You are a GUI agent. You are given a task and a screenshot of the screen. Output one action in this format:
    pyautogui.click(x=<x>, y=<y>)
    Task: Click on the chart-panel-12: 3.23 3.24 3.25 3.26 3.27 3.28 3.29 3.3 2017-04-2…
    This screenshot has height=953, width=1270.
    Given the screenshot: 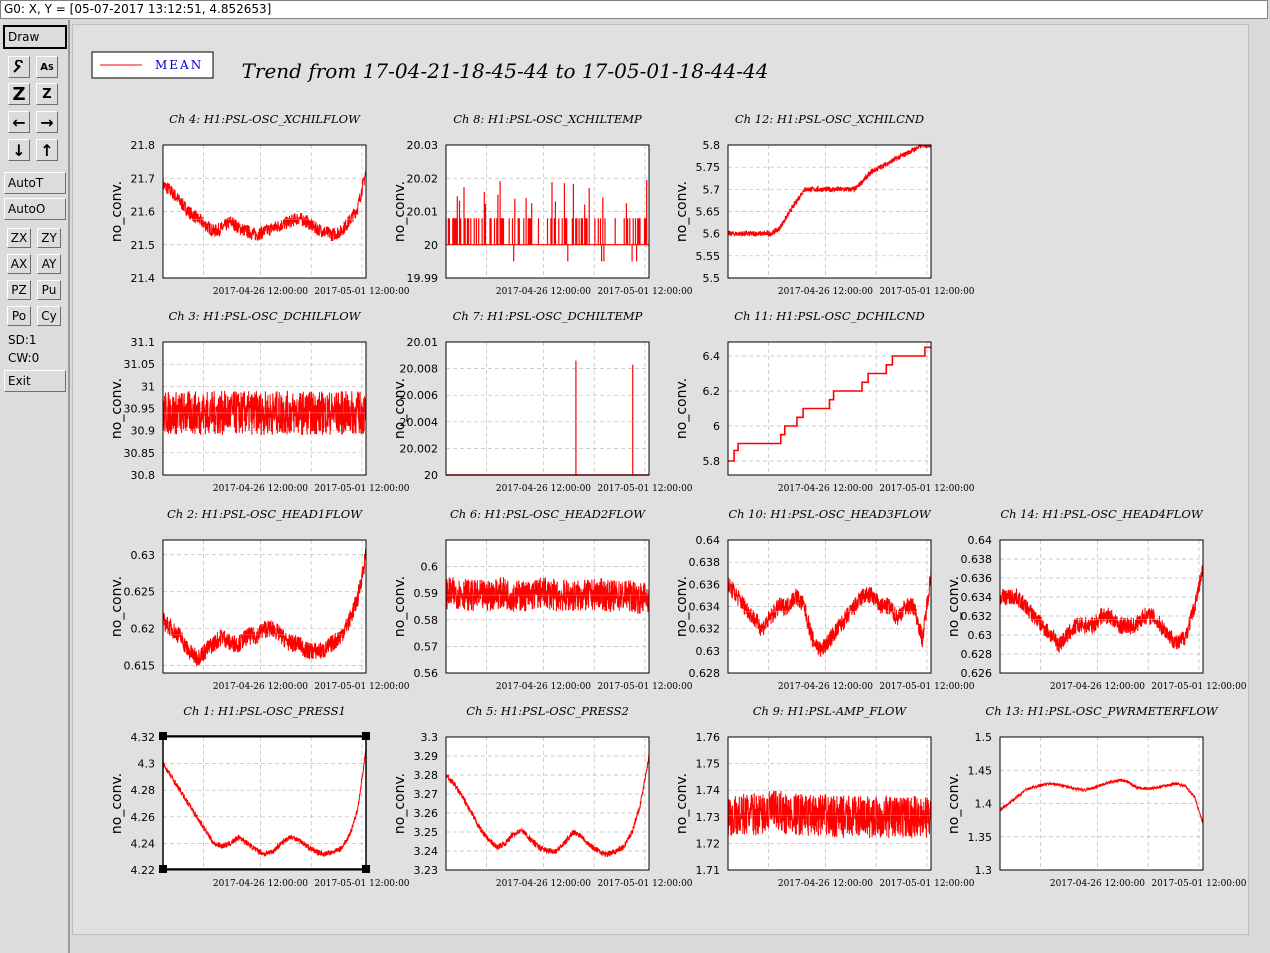 What is the action you would take?
    pyautogui.click(x=542, y=796)
    